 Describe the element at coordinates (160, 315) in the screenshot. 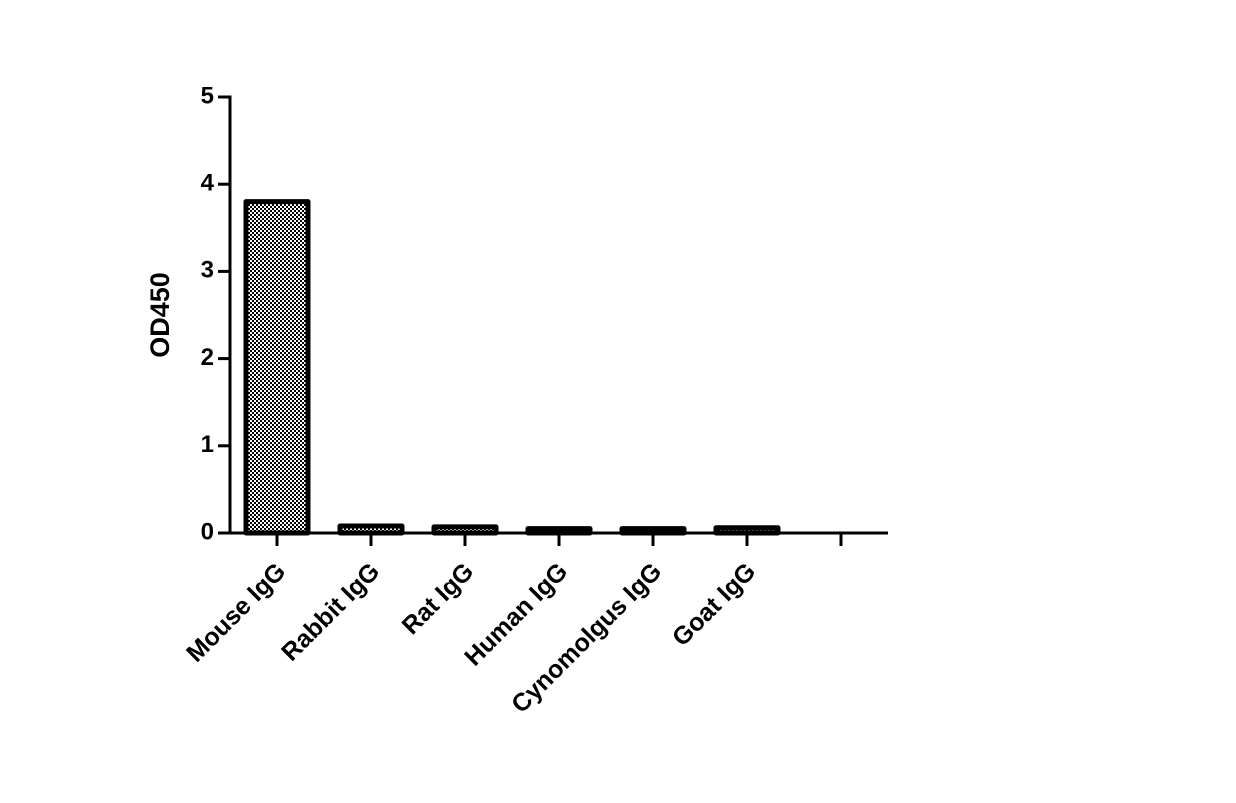

I see `y-axis-label: OD450` at that location.